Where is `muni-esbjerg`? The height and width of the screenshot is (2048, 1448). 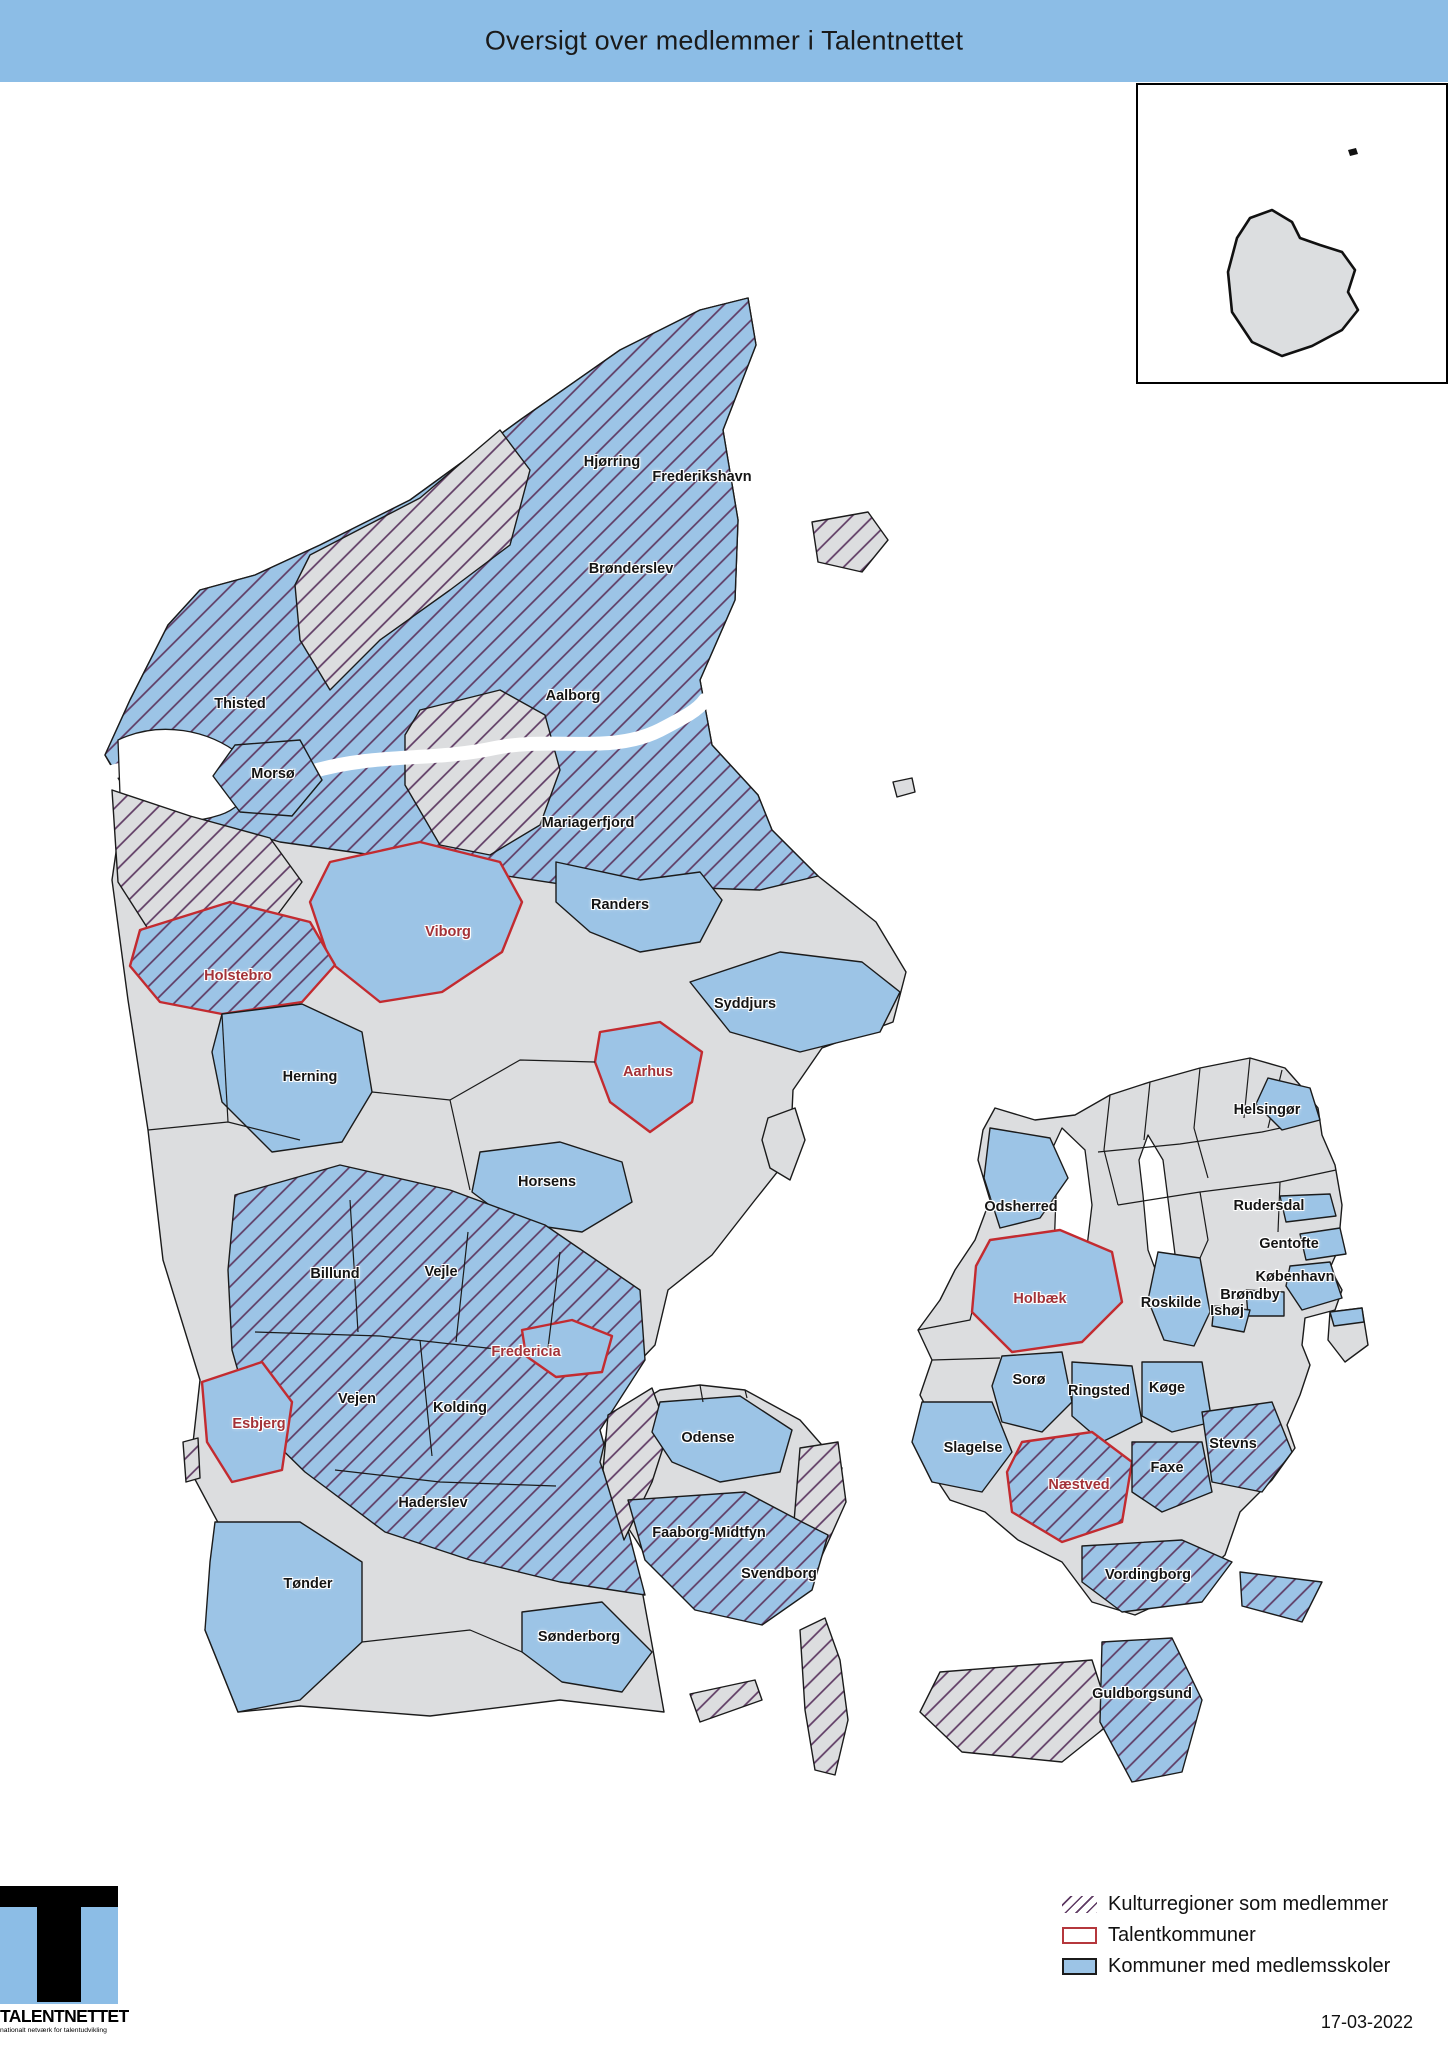
muni-esbjerg is located at coordinates (247, 1422).